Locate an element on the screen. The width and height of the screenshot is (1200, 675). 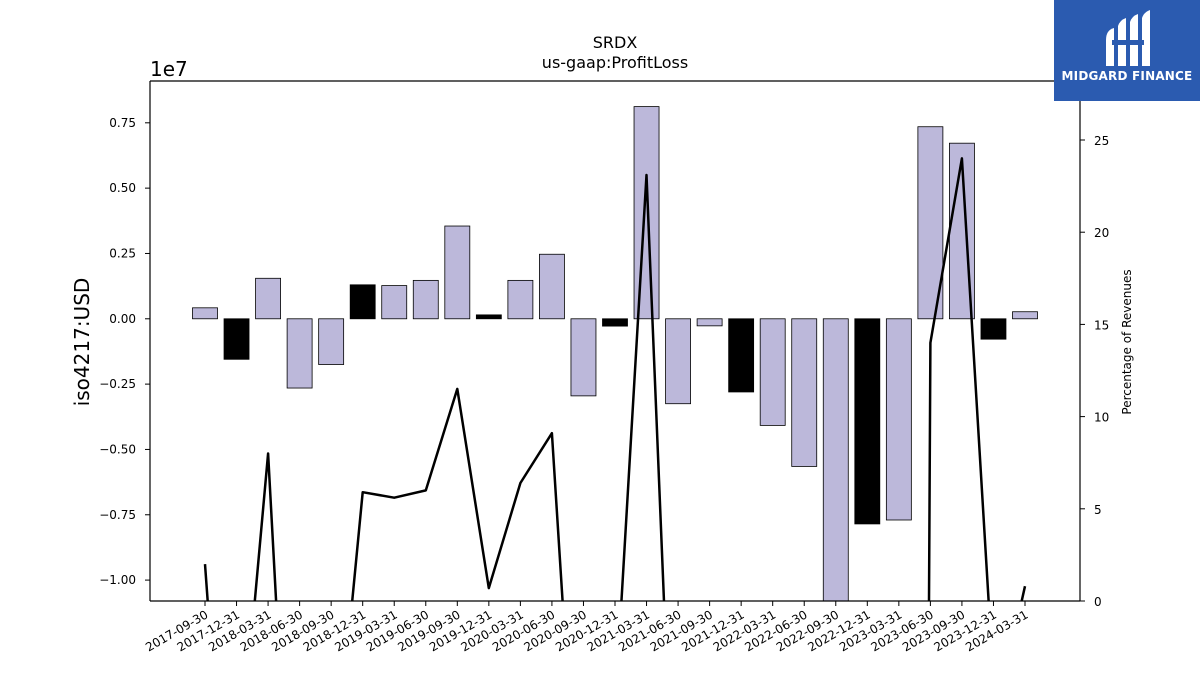
y-offset-label: 1e7 is located at coordinates (169, 69).